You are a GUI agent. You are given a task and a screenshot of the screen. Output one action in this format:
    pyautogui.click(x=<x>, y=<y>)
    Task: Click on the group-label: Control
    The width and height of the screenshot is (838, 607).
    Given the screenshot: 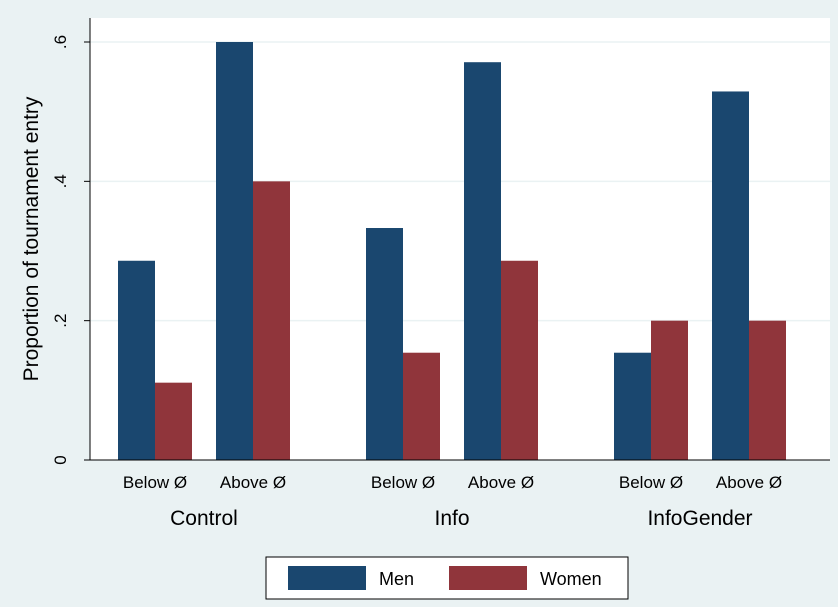 What is the action you would take?
    pyautogui.click(x=204, y=518)
    